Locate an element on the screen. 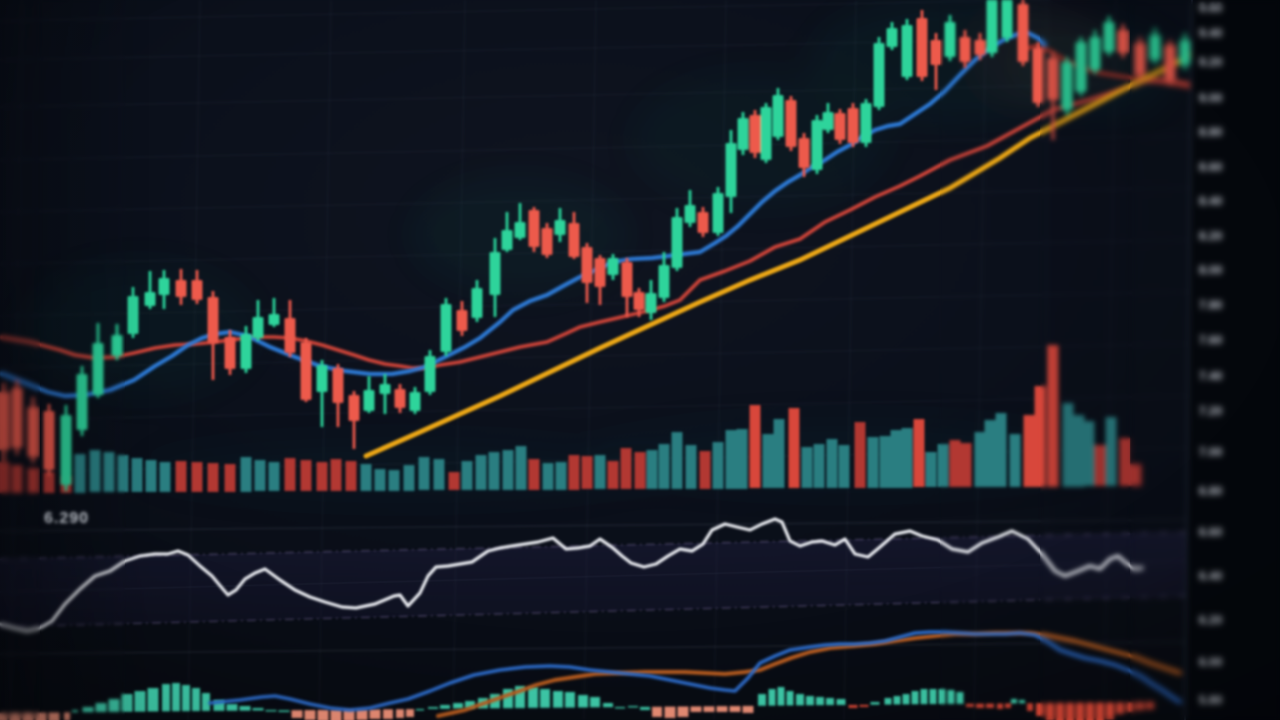 The width and height of the screenshot is (1280, 720). svg-text: 9.00 is located at coordinates (1211, 98).